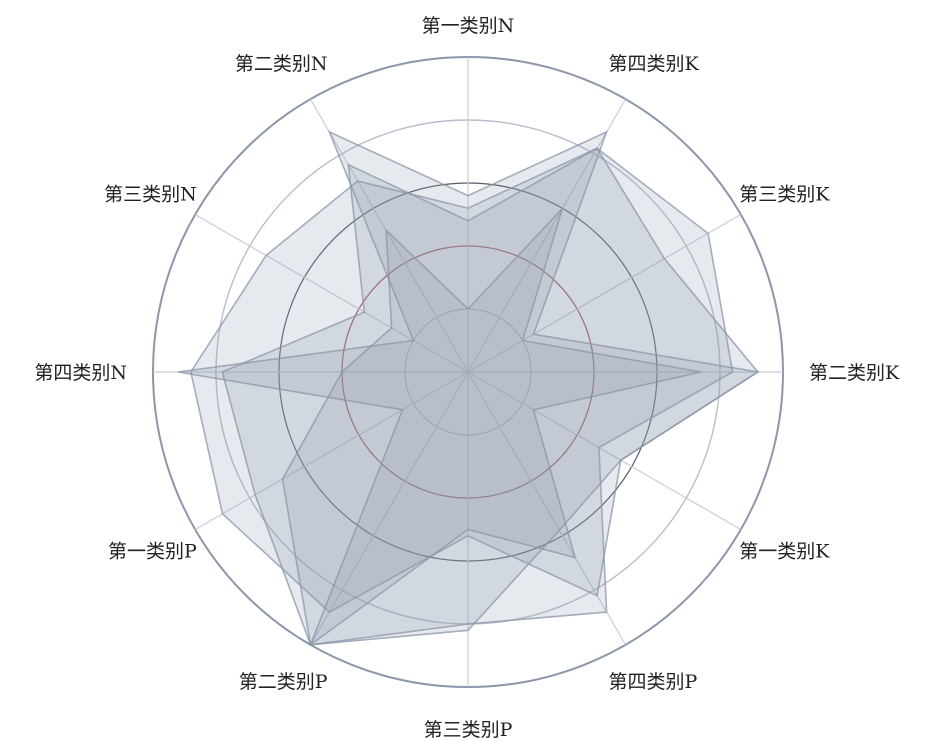 This screenshot has width=937, height=741. Describe the element at coordinates (80, 373) in the screenshot. I see `axis-label-10: 第四类别N` at that location.